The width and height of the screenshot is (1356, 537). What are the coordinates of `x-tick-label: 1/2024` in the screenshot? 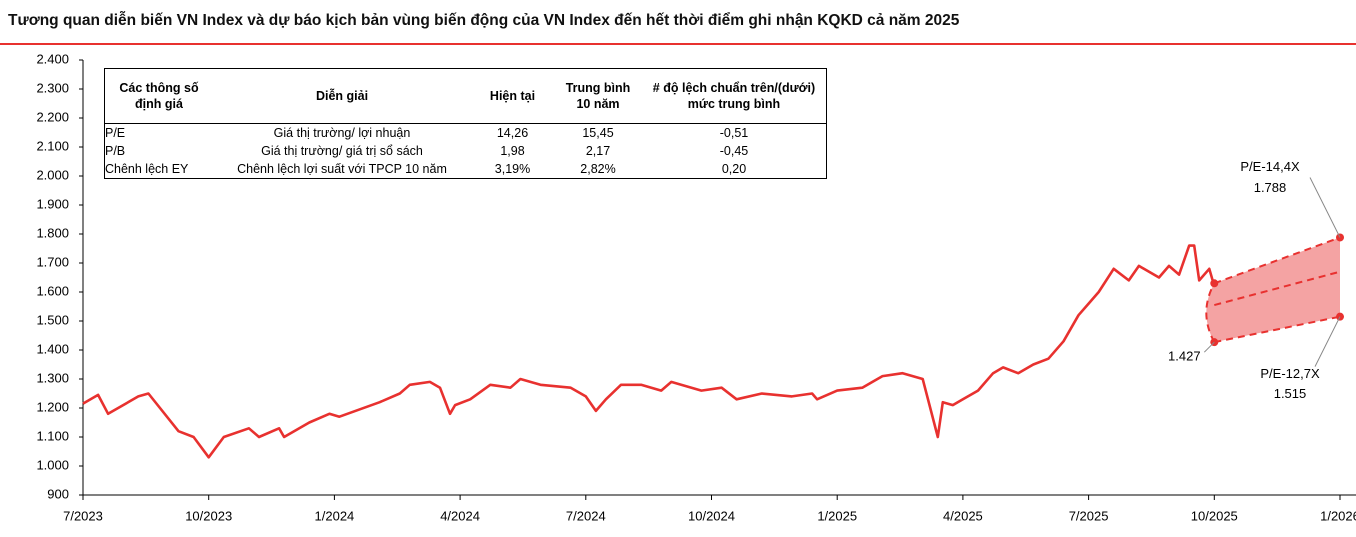 It's located at (335, 515).